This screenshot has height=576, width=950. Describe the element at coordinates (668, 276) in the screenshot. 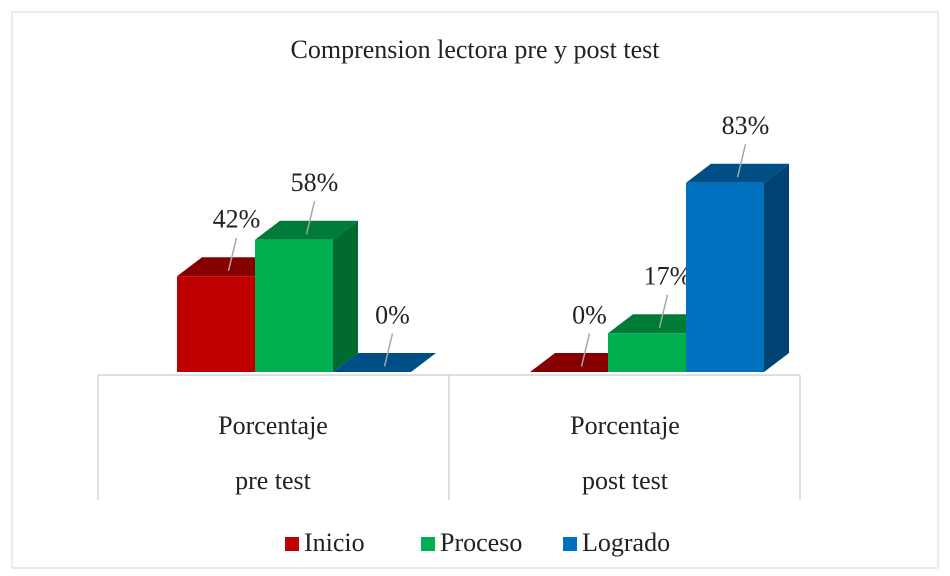

I see `data-label: 17%` at that location.